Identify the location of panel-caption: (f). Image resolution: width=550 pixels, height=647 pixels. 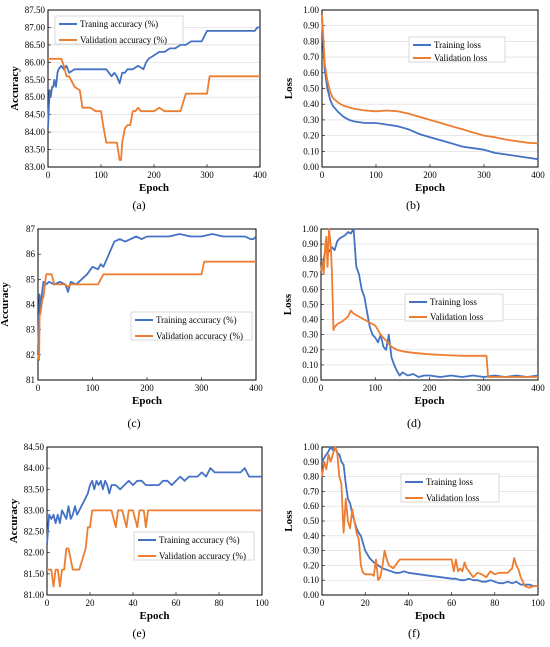
(414, 633).